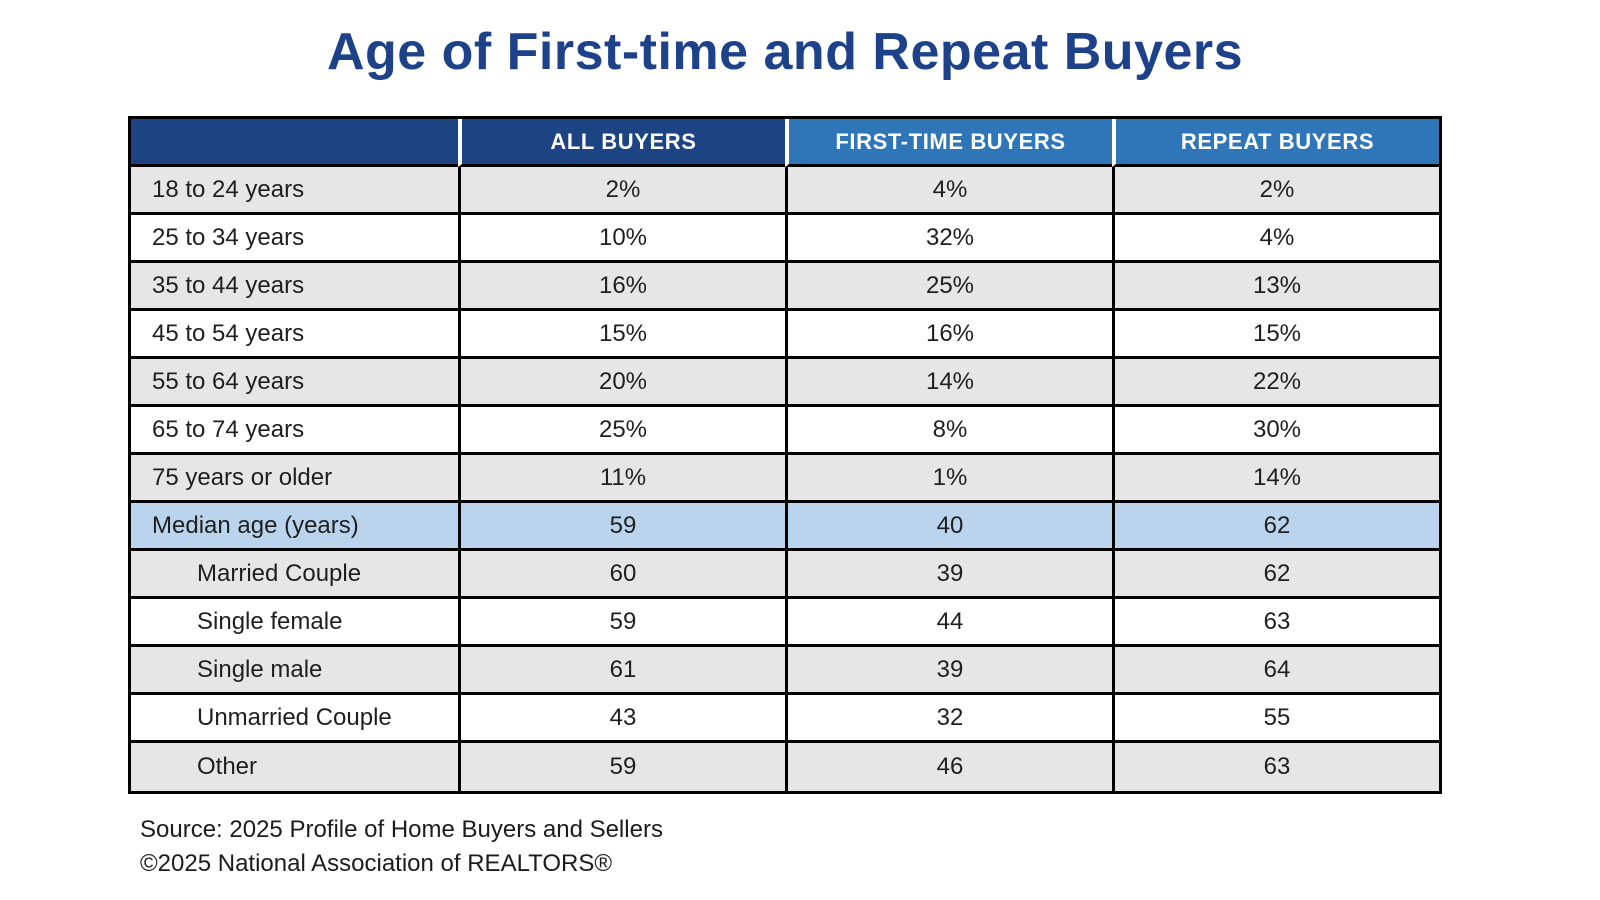  I want to click on cell-value: 1%, so click(948, 479).